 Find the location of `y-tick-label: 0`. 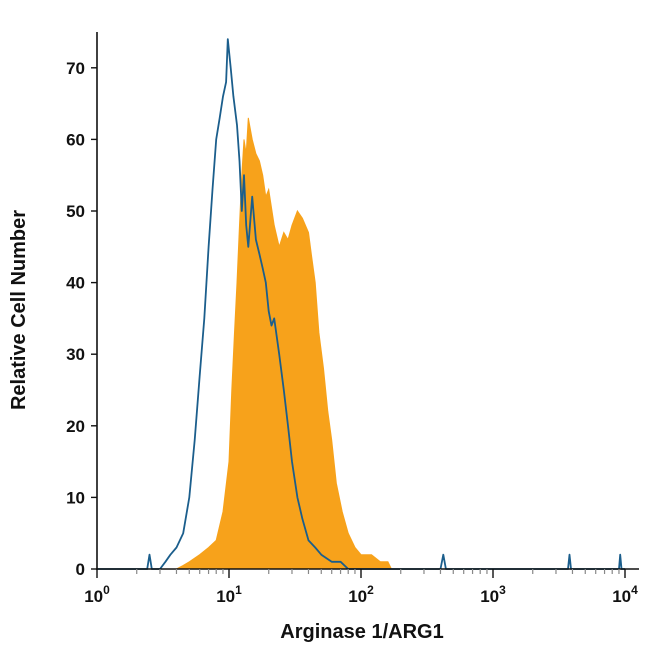

y-tick-label: 0 is located at coordinates (80, 569).